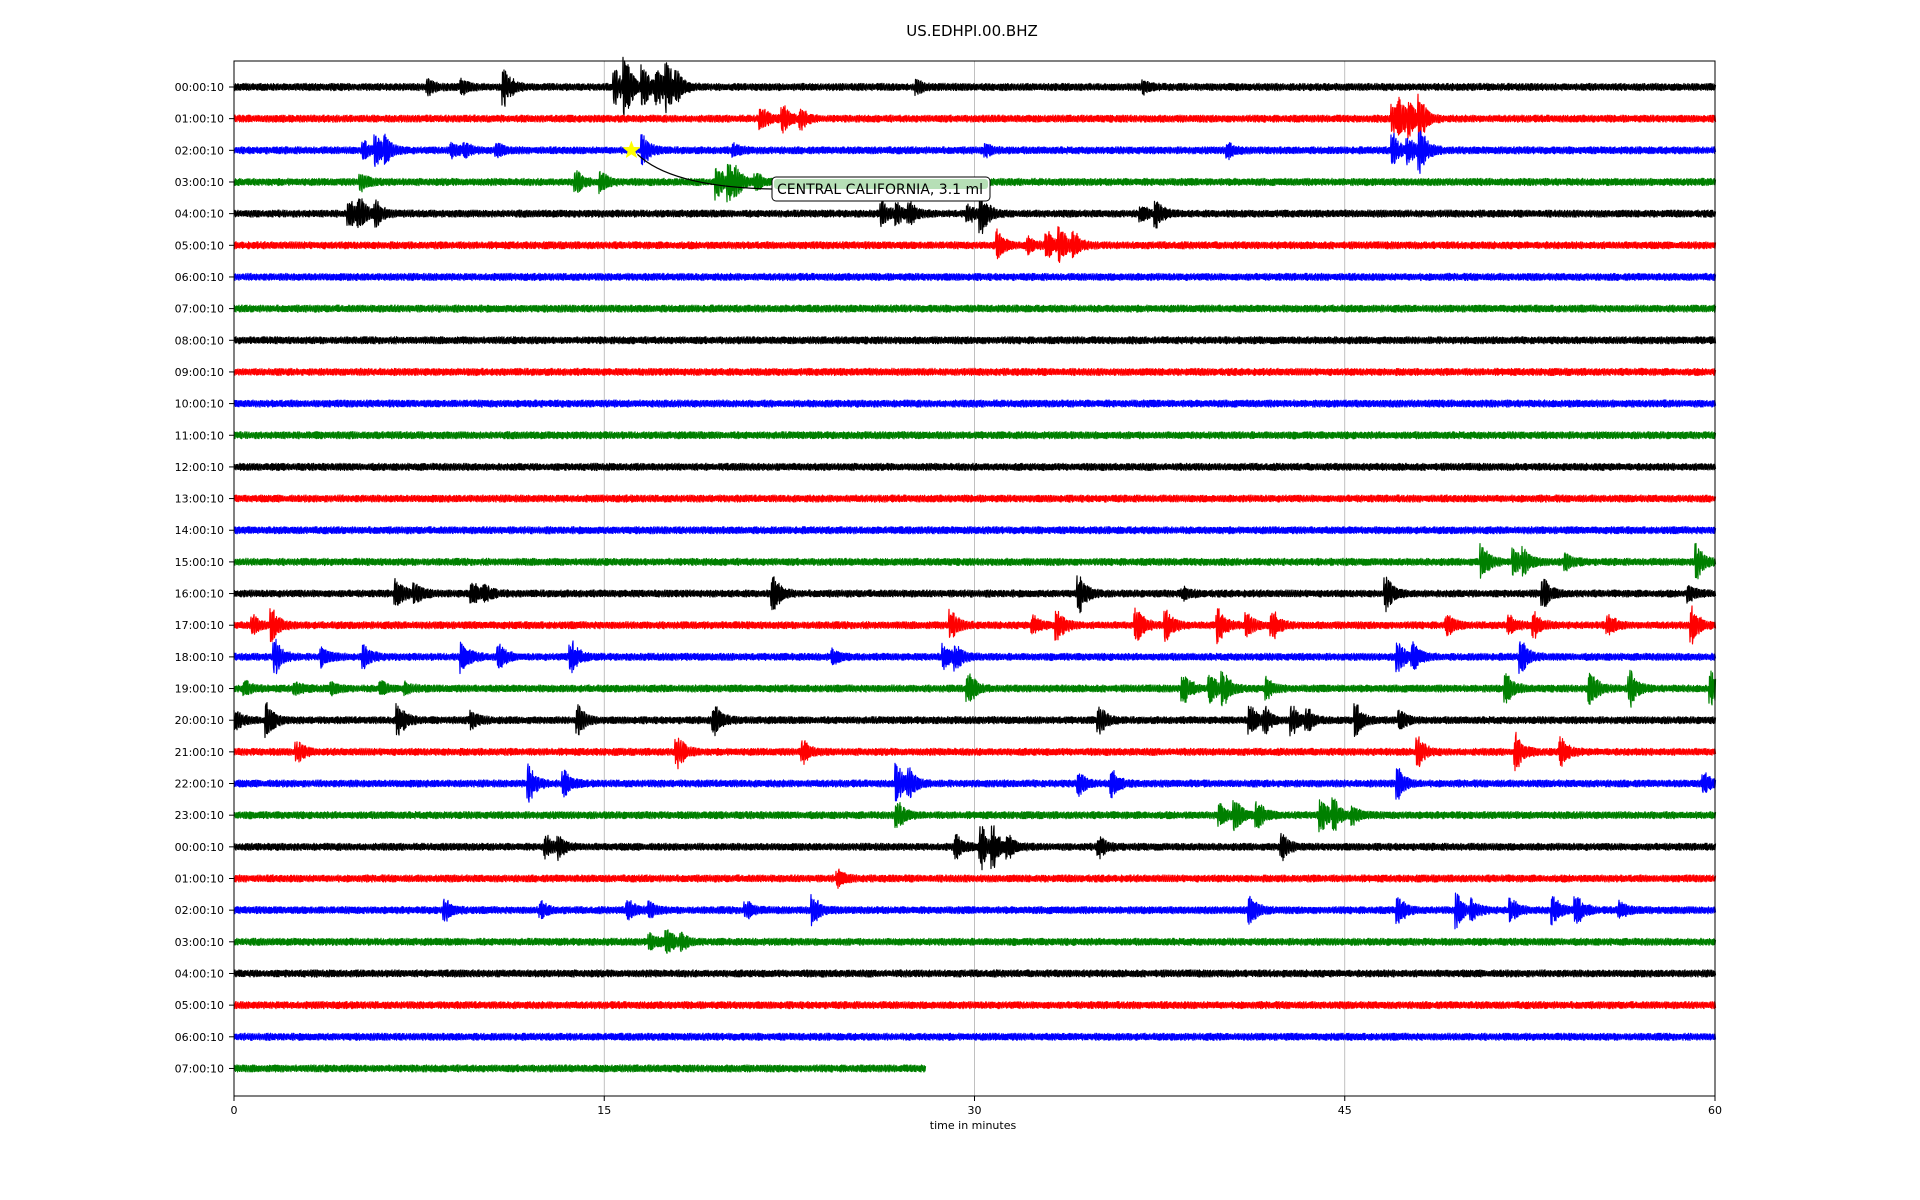 The image size is (1920, 1200). I want to click on annotation-arrow, so click(704, 171).